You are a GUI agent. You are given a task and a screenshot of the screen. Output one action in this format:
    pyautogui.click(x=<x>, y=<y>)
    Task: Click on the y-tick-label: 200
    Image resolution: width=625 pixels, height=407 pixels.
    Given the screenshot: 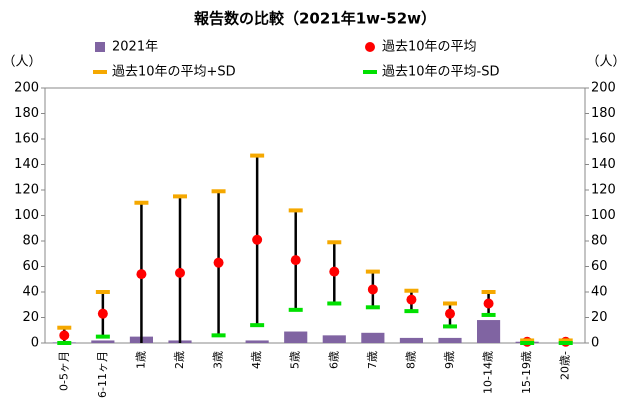 What is the action you would take?
    pyautogui.click(x=26, y=88)
    